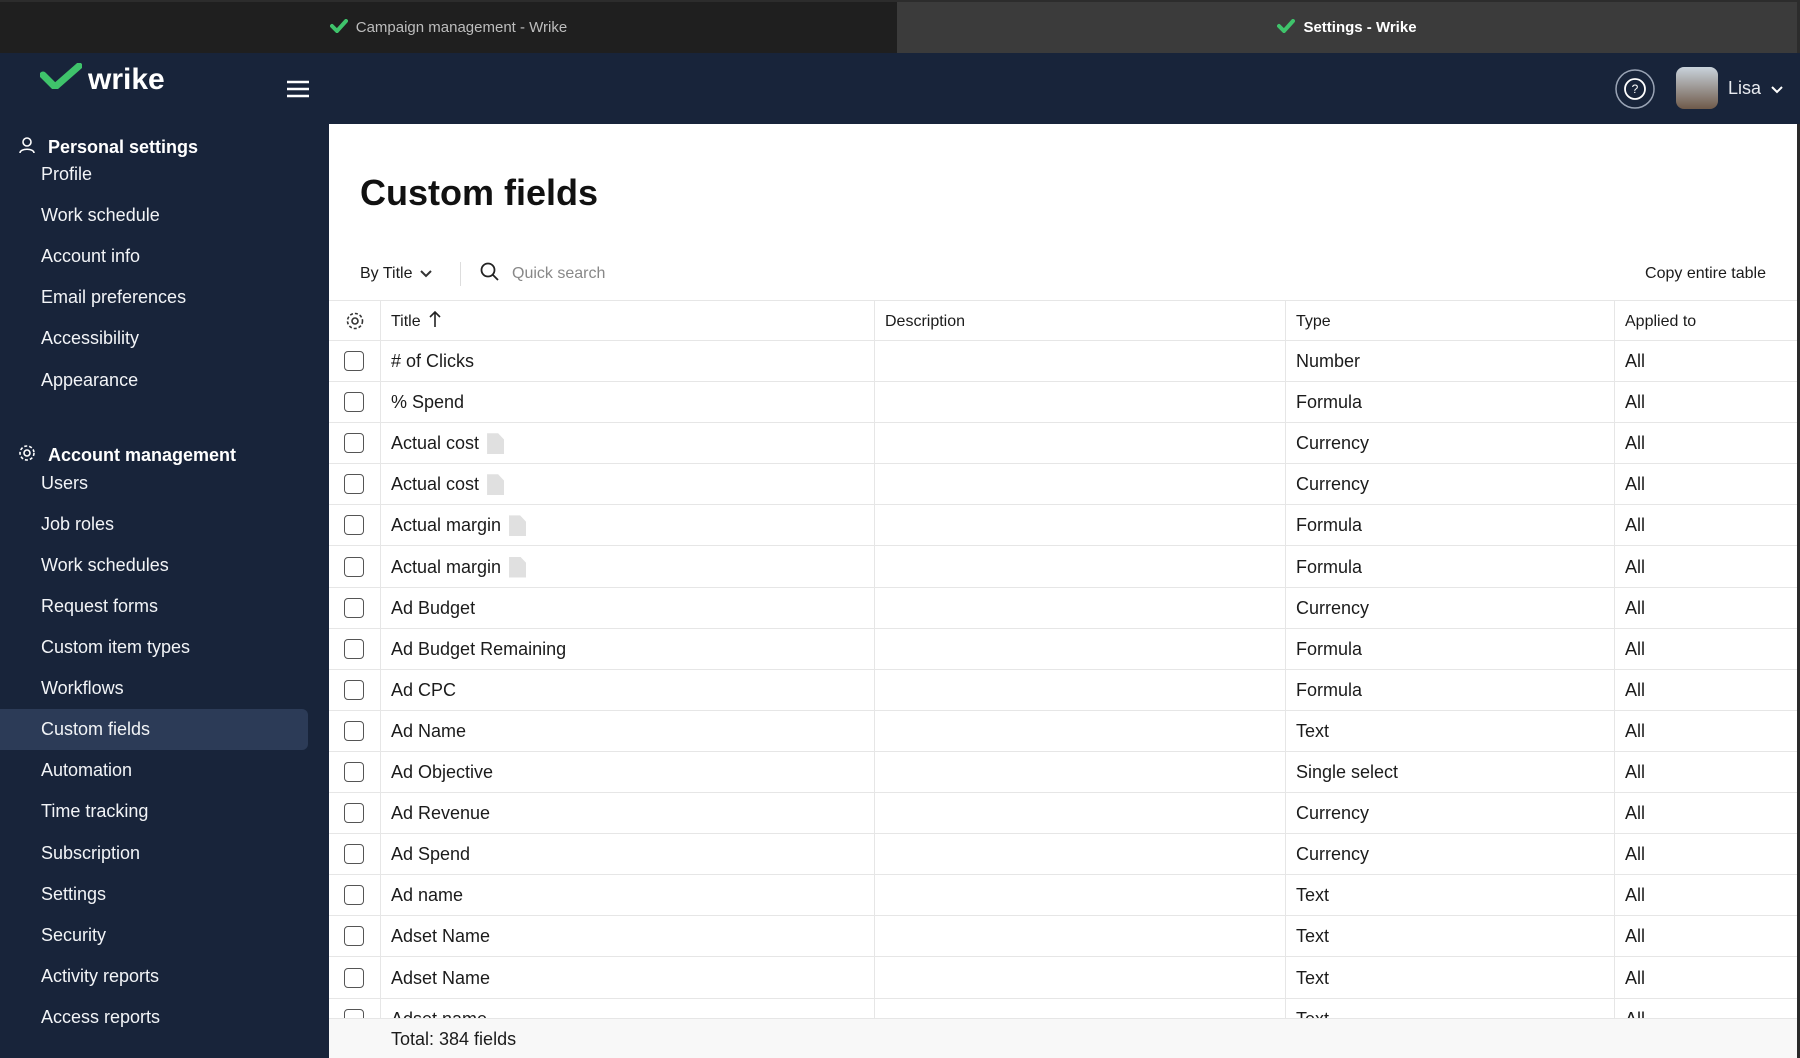  I want to click on nav-item: Users, so click(65, 482).